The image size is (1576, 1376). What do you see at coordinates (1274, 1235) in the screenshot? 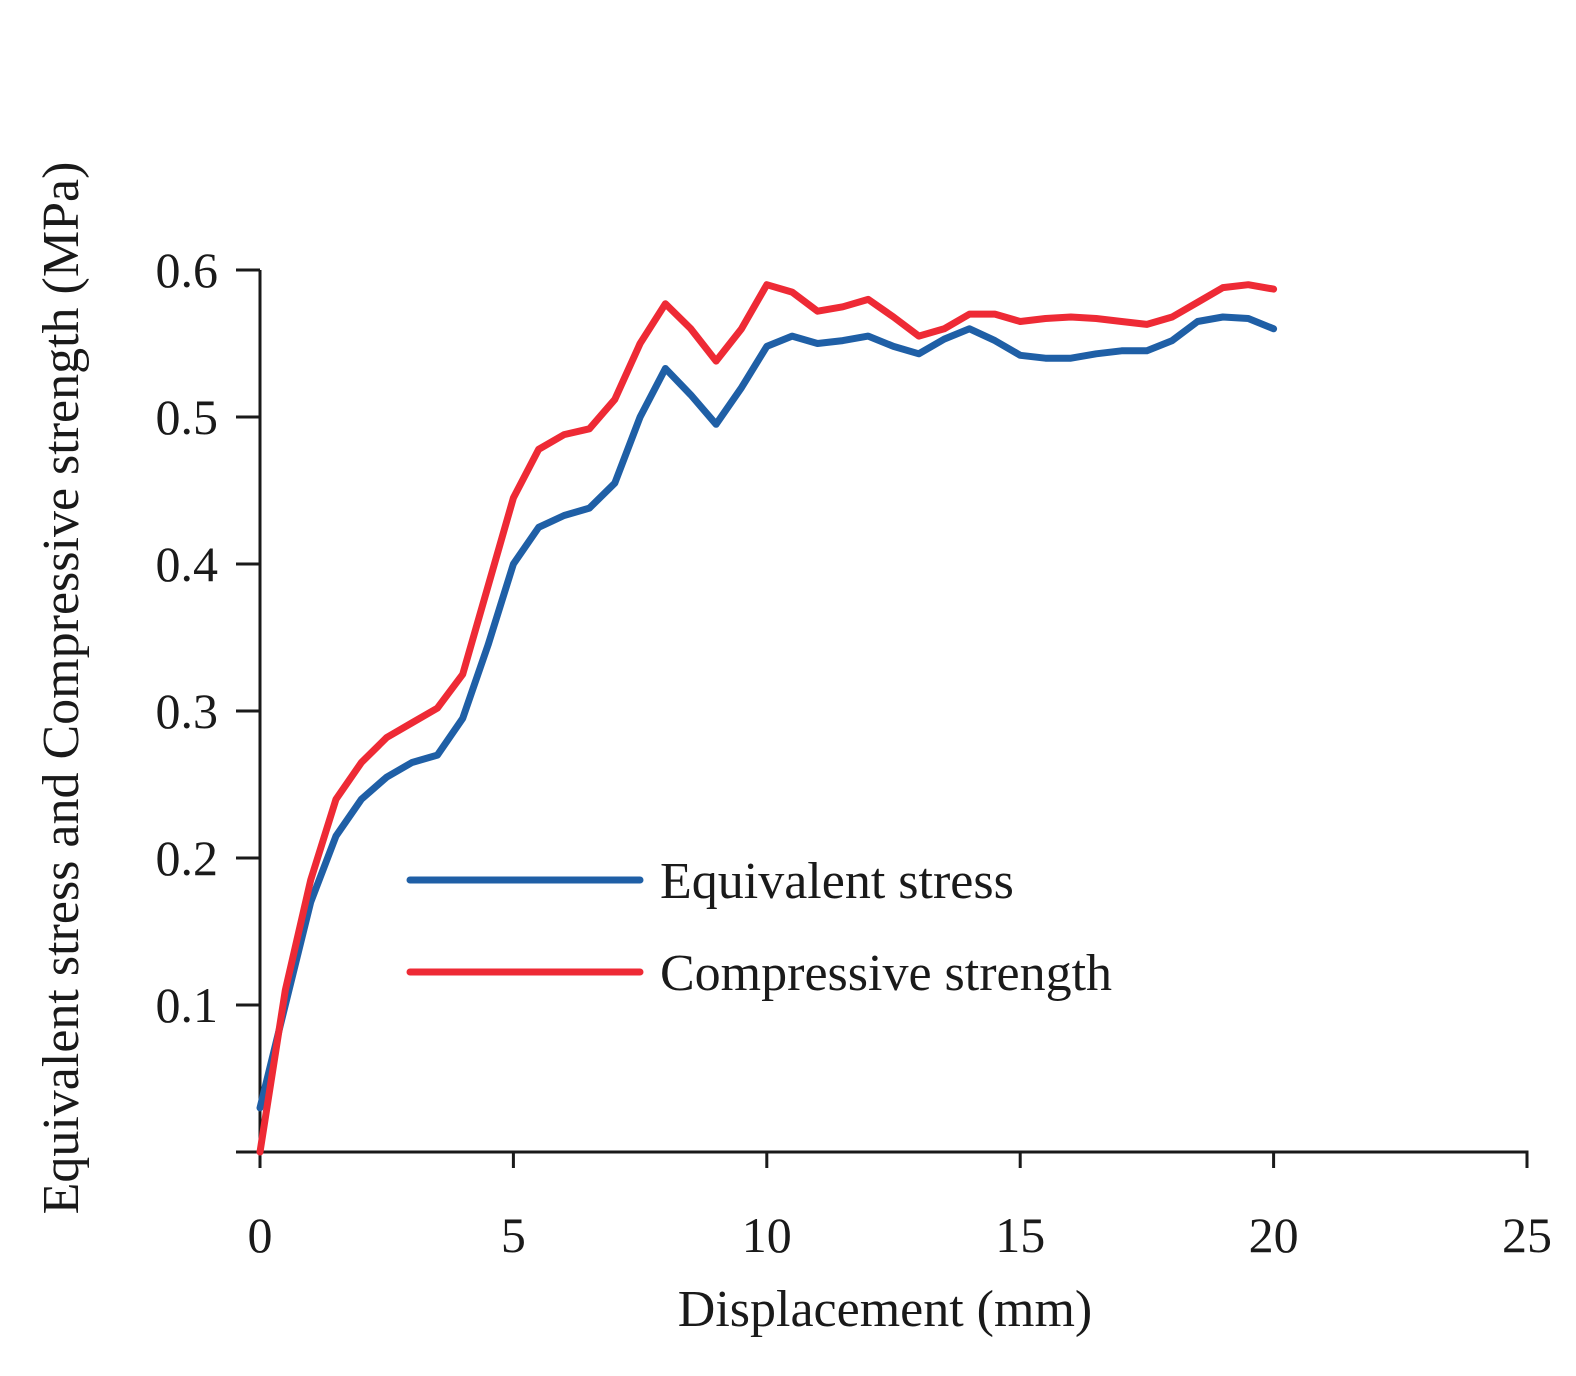
I see `x-tick-label-20: 20` at bounding box center [1274, 1235].